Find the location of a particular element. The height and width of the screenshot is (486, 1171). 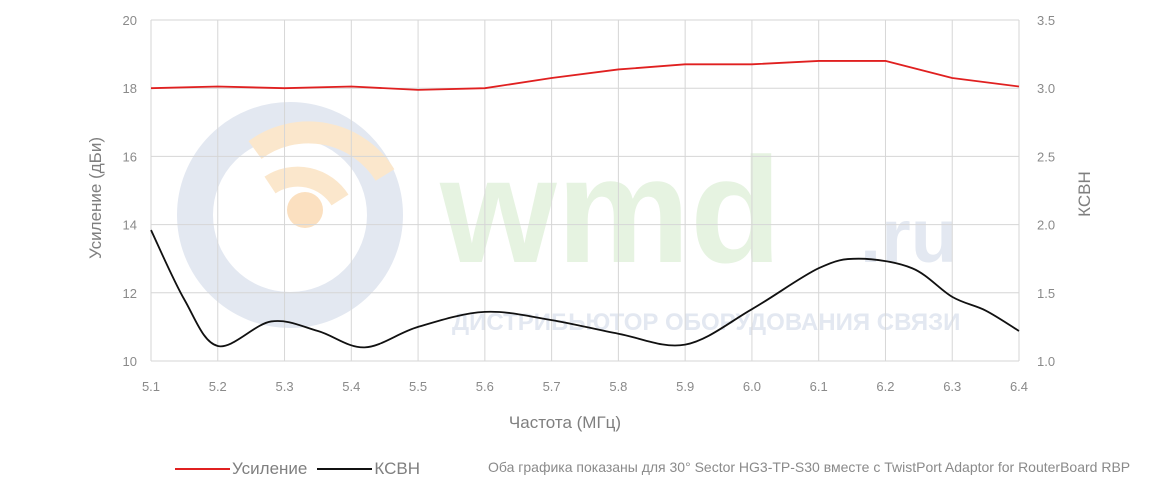

watermark-ring is located at coordinates (290, 215).